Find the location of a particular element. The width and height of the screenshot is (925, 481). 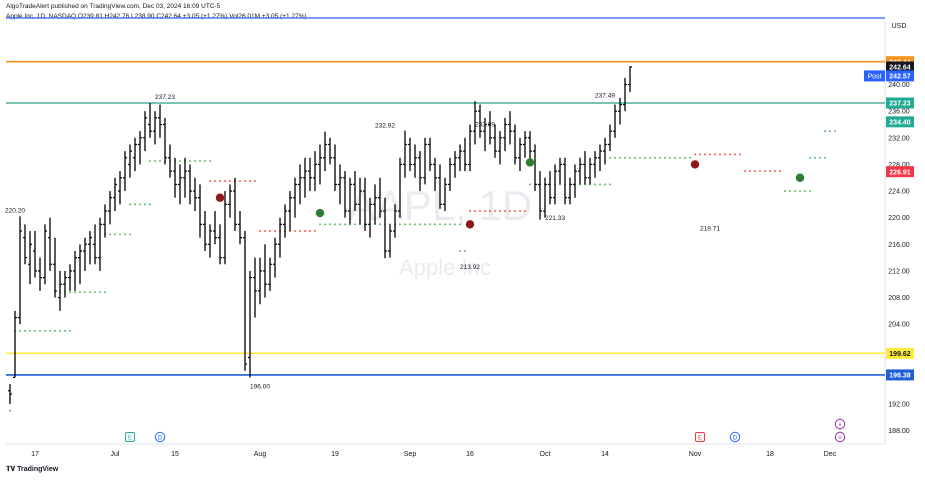

currency-label: USD is located at coordinates (899, 26).